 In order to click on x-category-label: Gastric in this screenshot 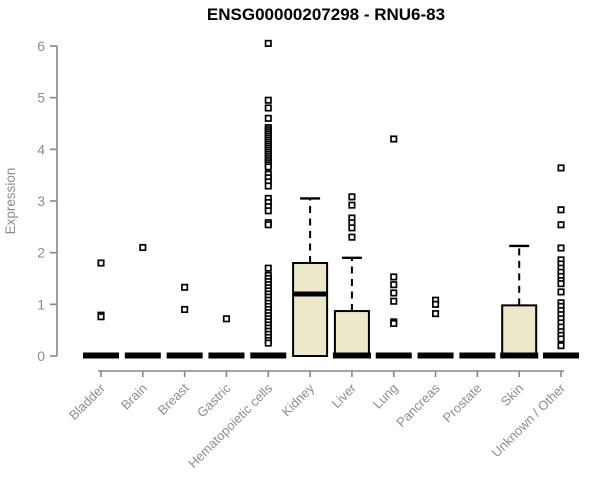, I will do `click(214, 400)`.